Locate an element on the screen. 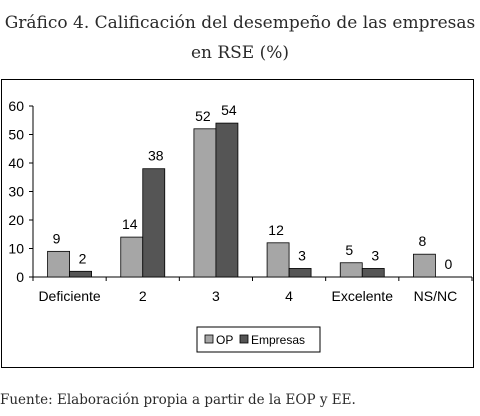  x-tick-label: 3 is located at coordinates (216, 296).